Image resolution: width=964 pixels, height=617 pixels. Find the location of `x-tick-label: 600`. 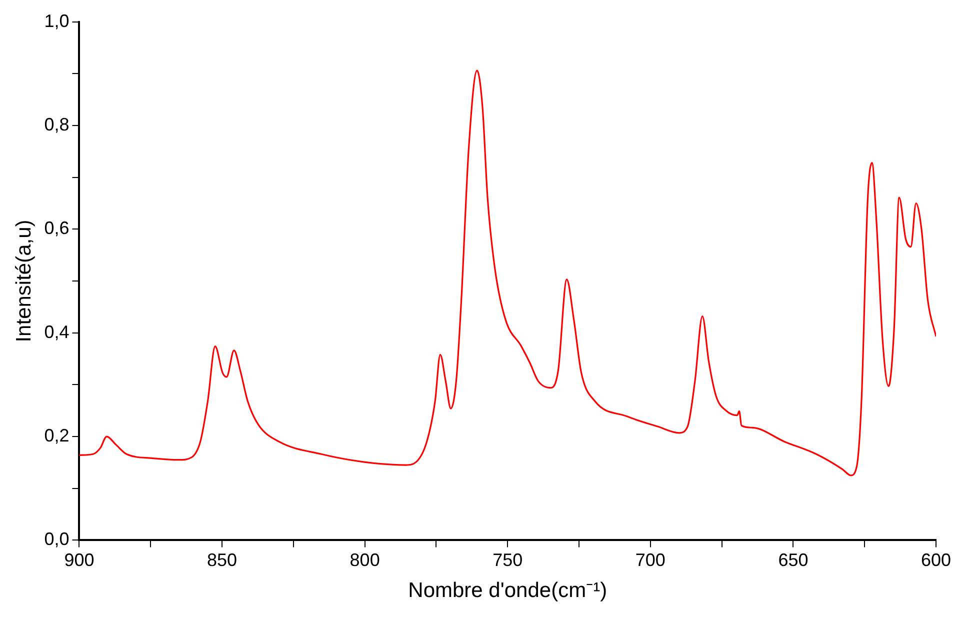

x-tick-label: 600 is located at coordinates (936, 560).